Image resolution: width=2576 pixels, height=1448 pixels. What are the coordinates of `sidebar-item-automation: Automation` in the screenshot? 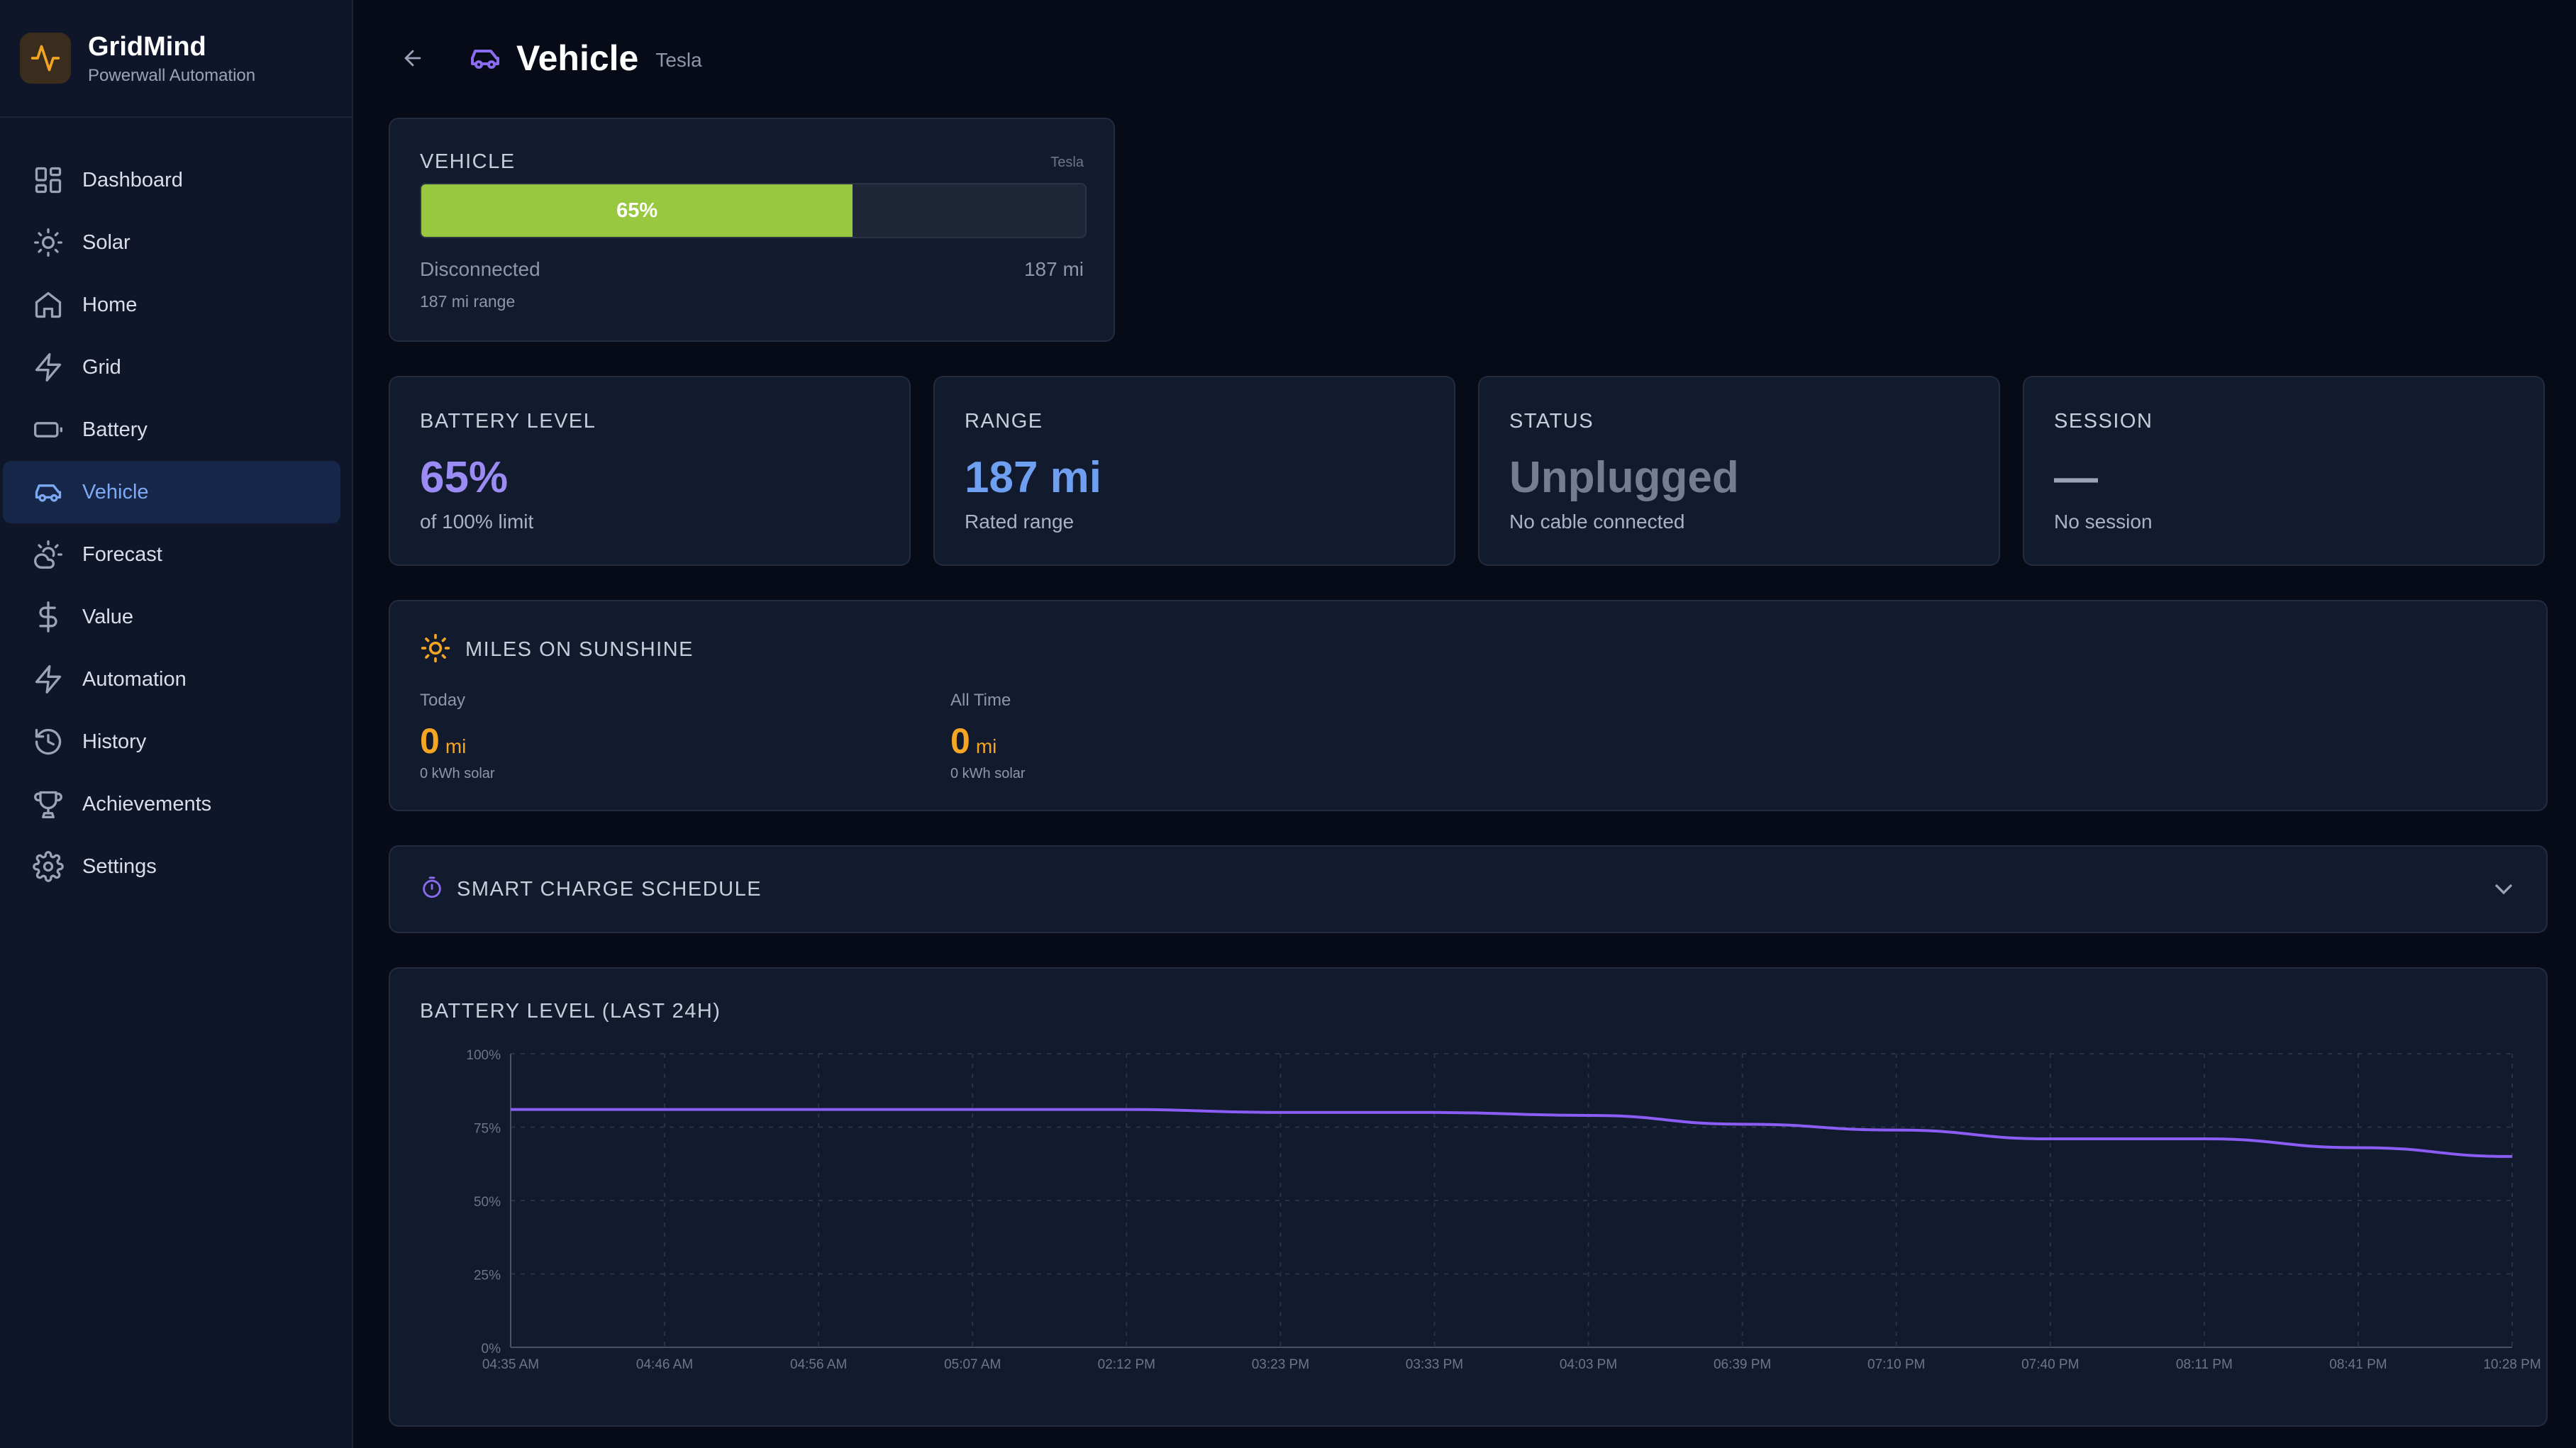 It's located at (171, 679).